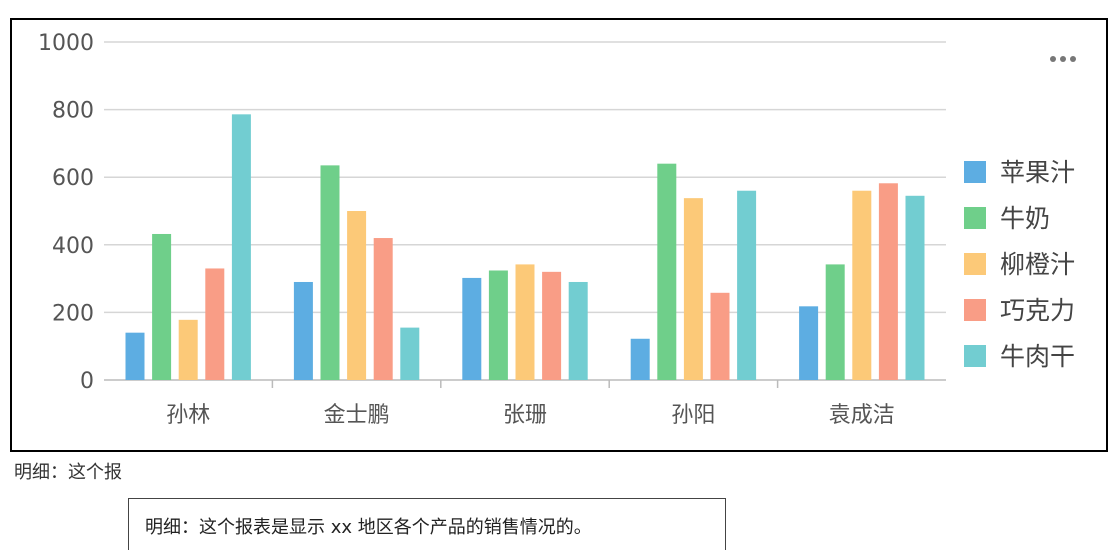  Describe the element at coordinates (427, 524) in the screenshot. I see `note-tooltip: 明细：这个报表是显示 xx 地区各个产品的销售情况的。` at that location.